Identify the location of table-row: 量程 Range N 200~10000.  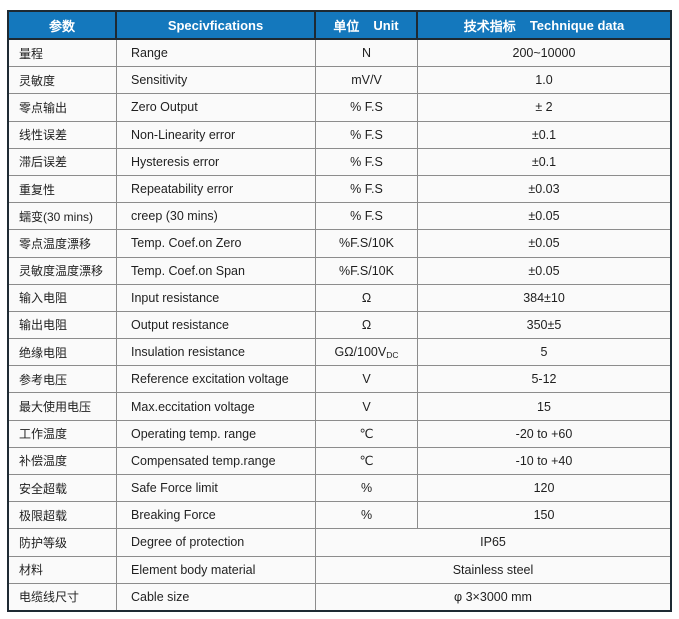
(339, 53).